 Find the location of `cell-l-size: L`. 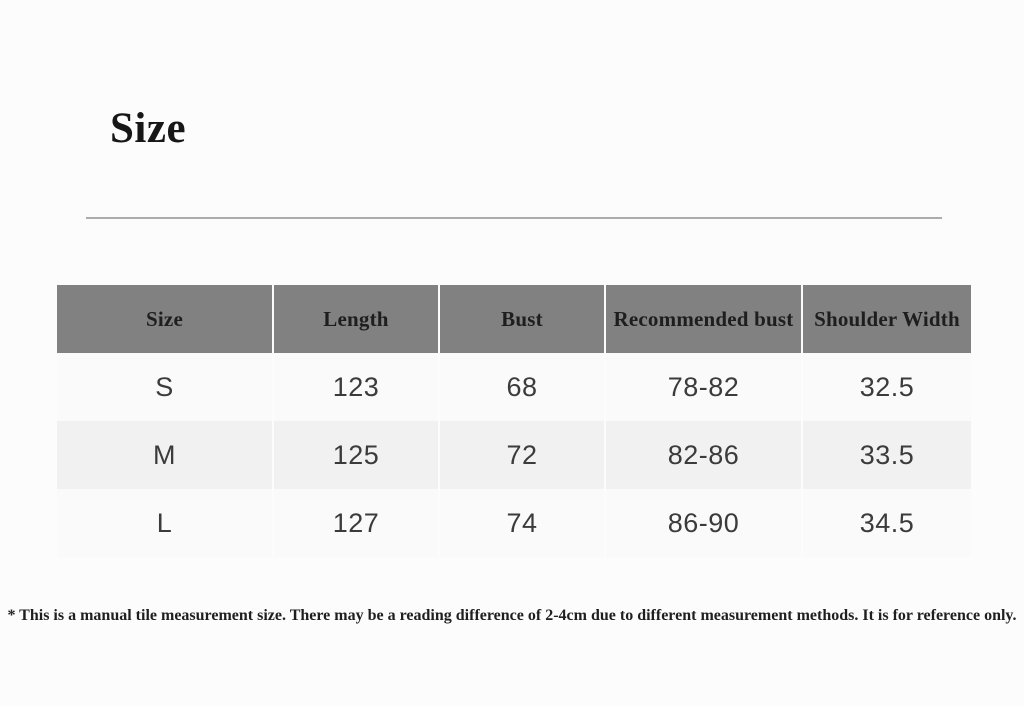

cell-l-size: L is located at coordinates (164, 523).